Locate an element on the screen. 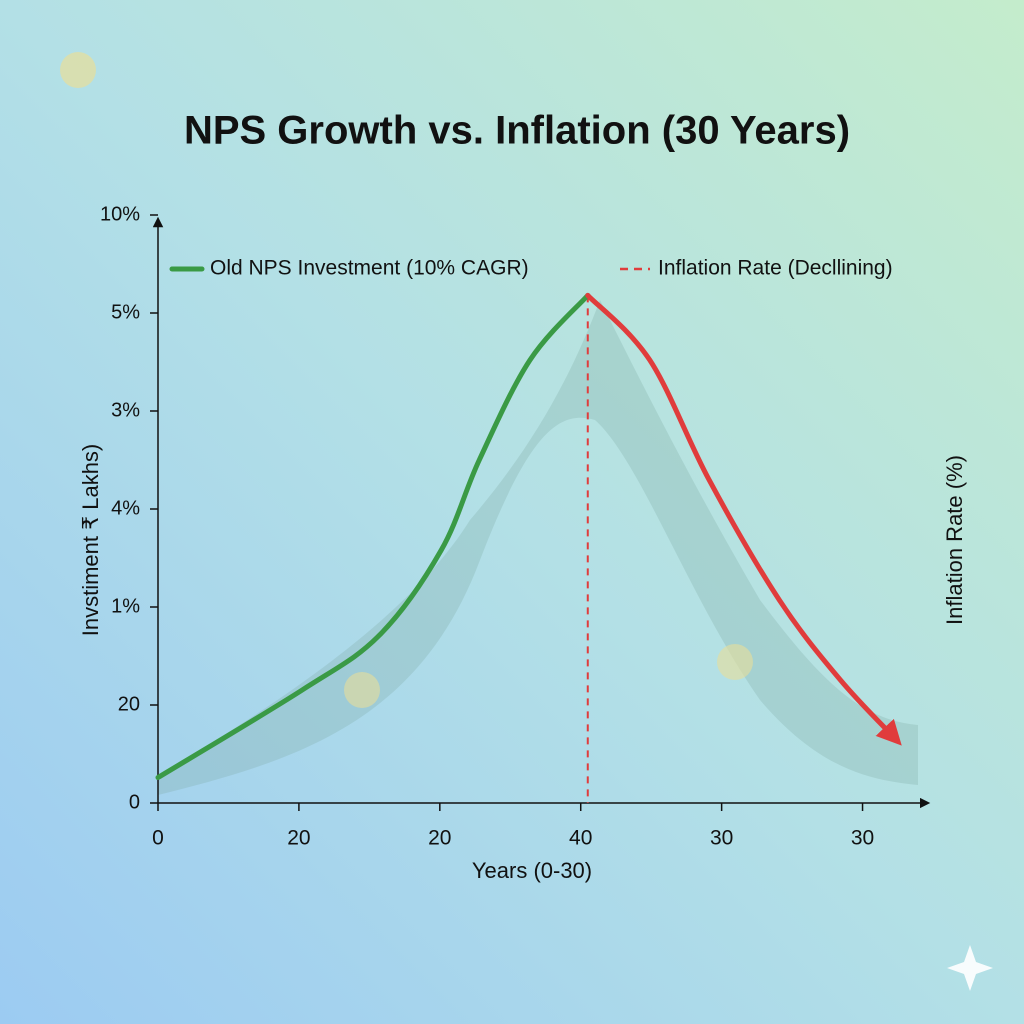 This screenshot has height=1024, width=1024. legend-label: Old NPS Investment (10% CAGR) is located at coordinates (369, 268).